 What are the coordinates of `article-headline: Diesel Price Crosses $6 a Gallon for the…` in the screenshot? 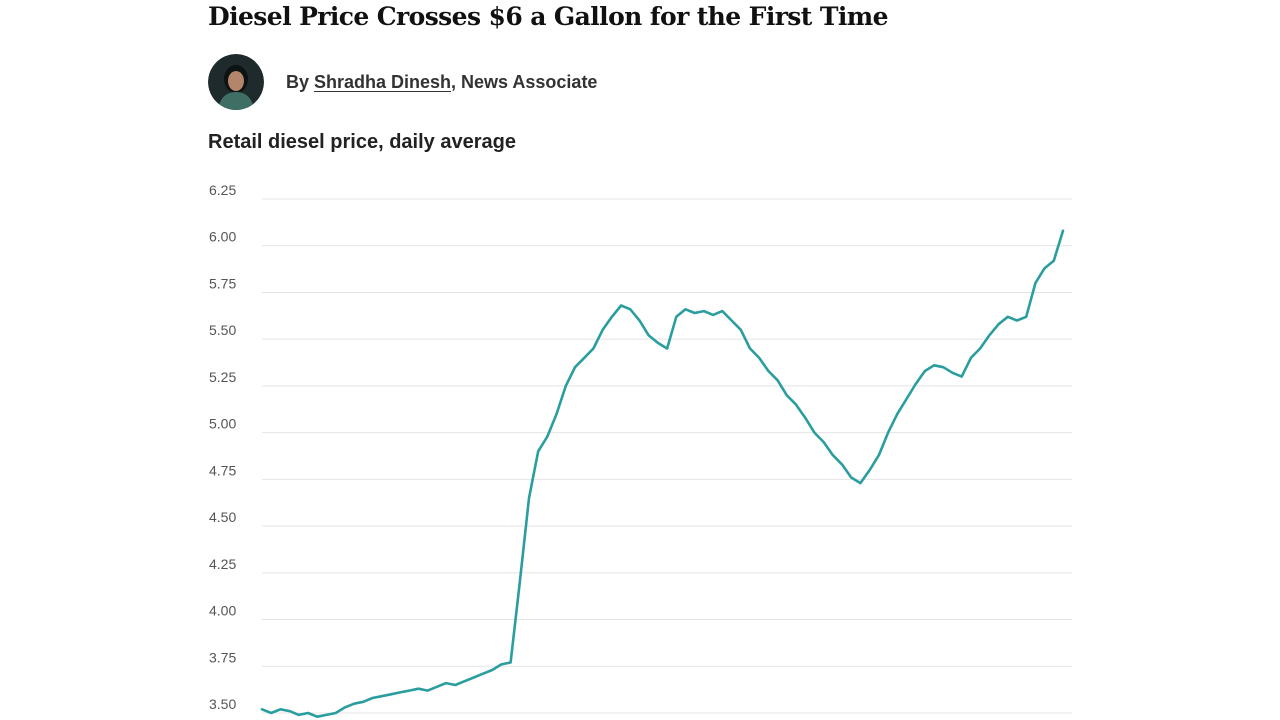 It's located at (548, 16).